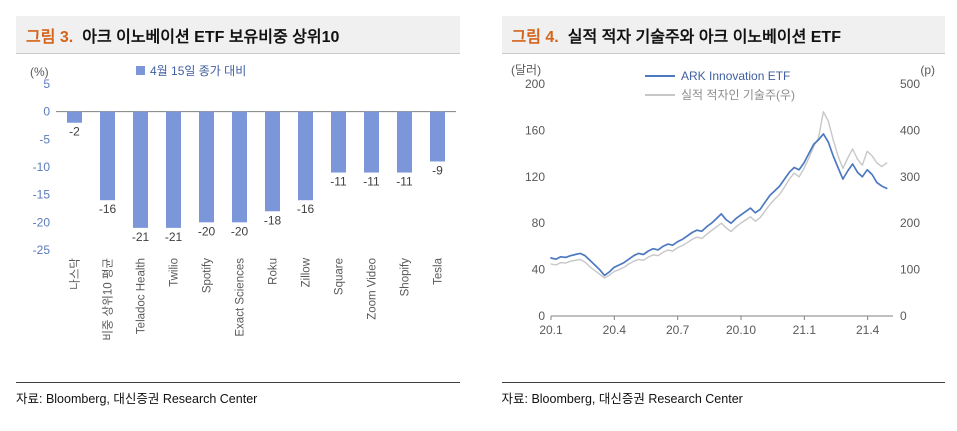  I want to click on bar-legend-swatch, so click(140, 70).